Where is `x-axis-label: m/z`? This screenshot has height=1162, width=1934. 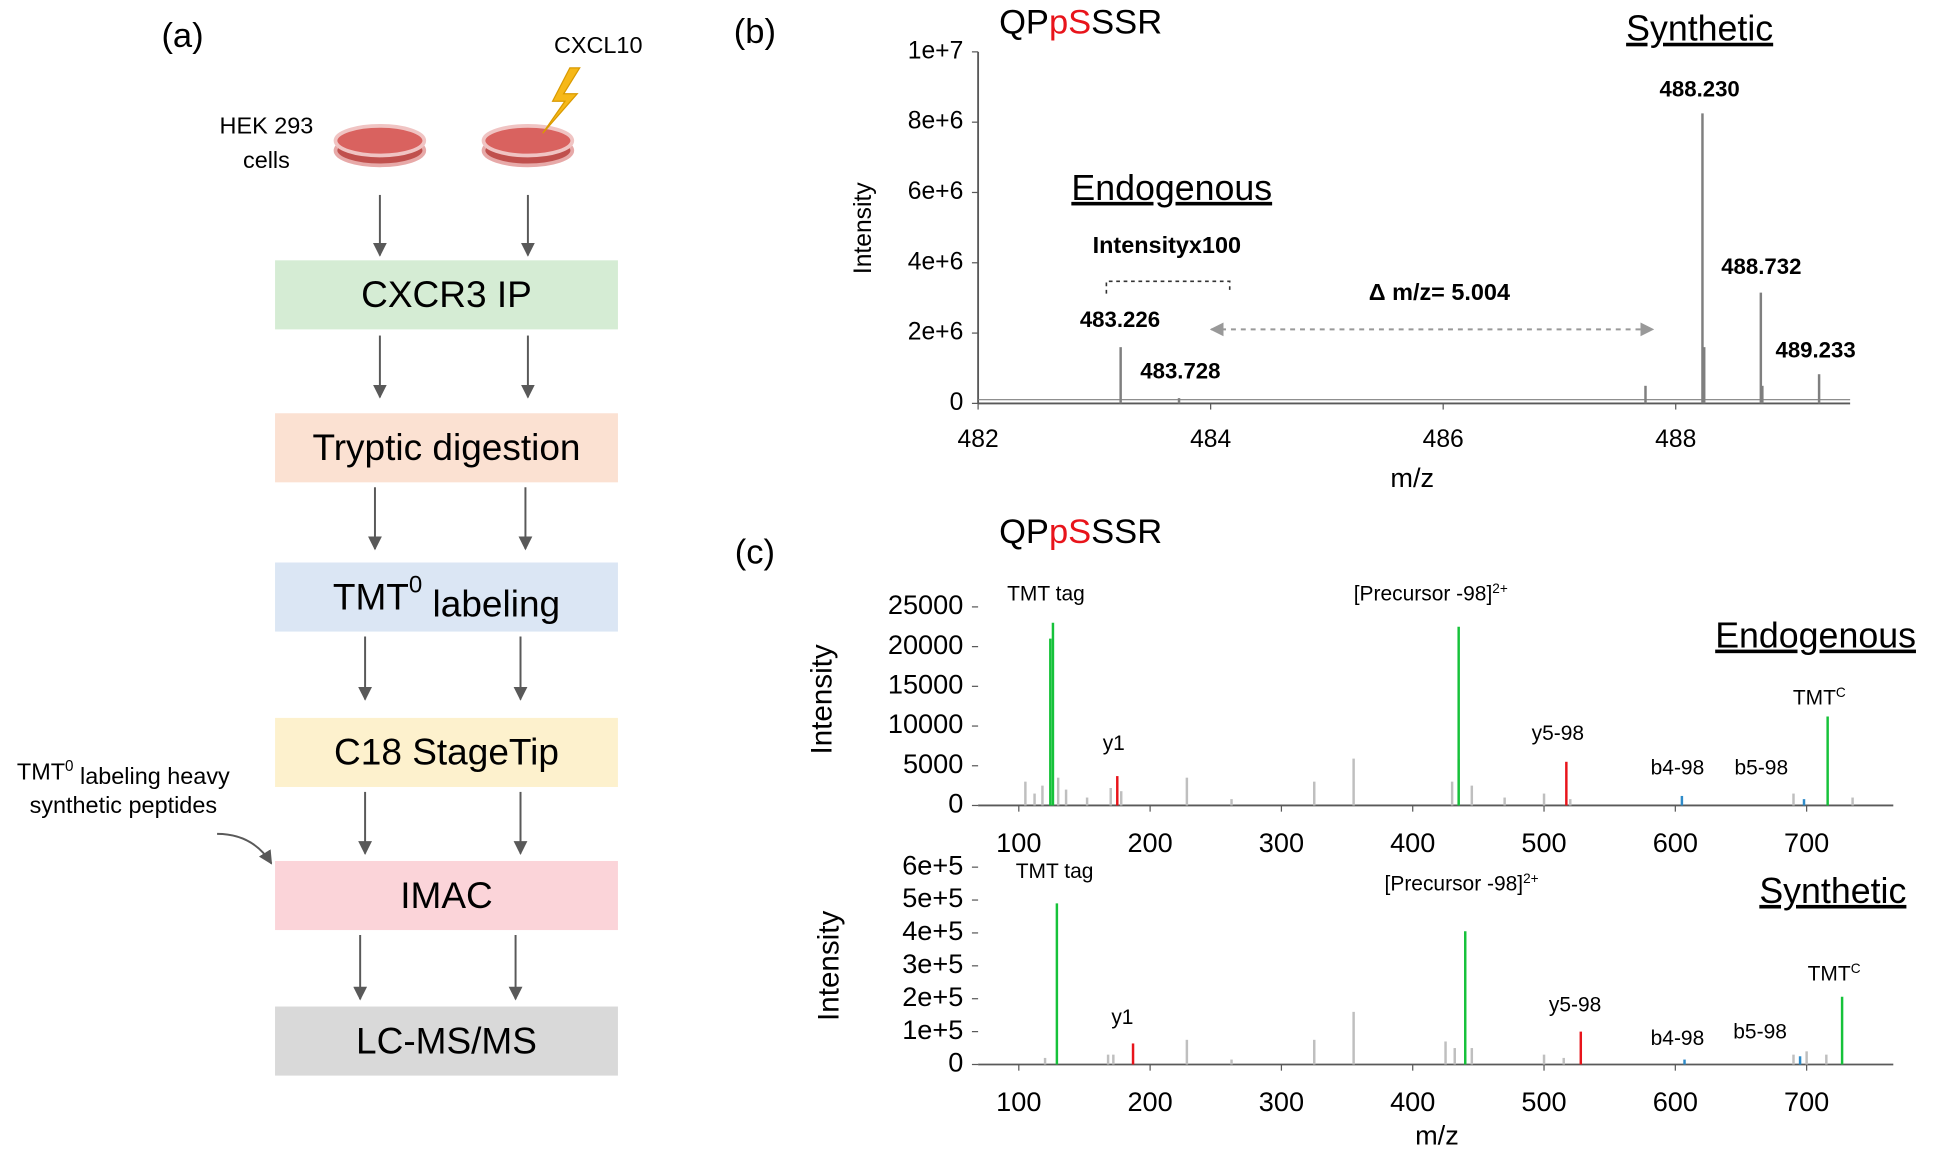 x-axis-label: m/z is located at coordinates (1437, 1135).